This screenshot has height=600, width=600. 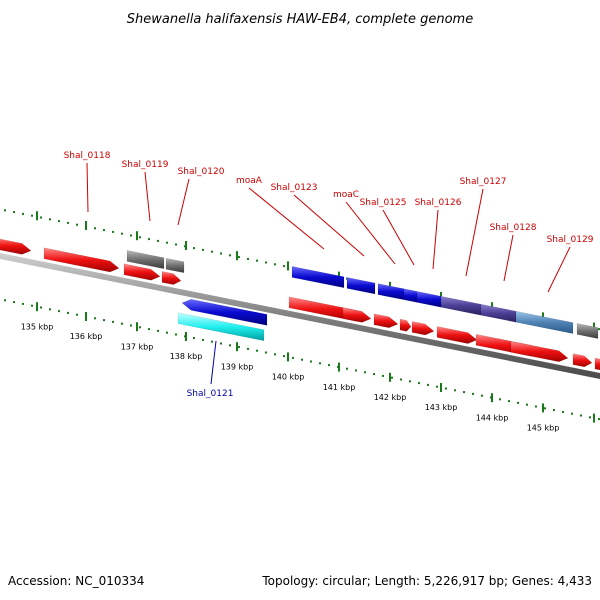 I want to click on scale-tick-label: 144 kbp, so click(x=492, y=417).